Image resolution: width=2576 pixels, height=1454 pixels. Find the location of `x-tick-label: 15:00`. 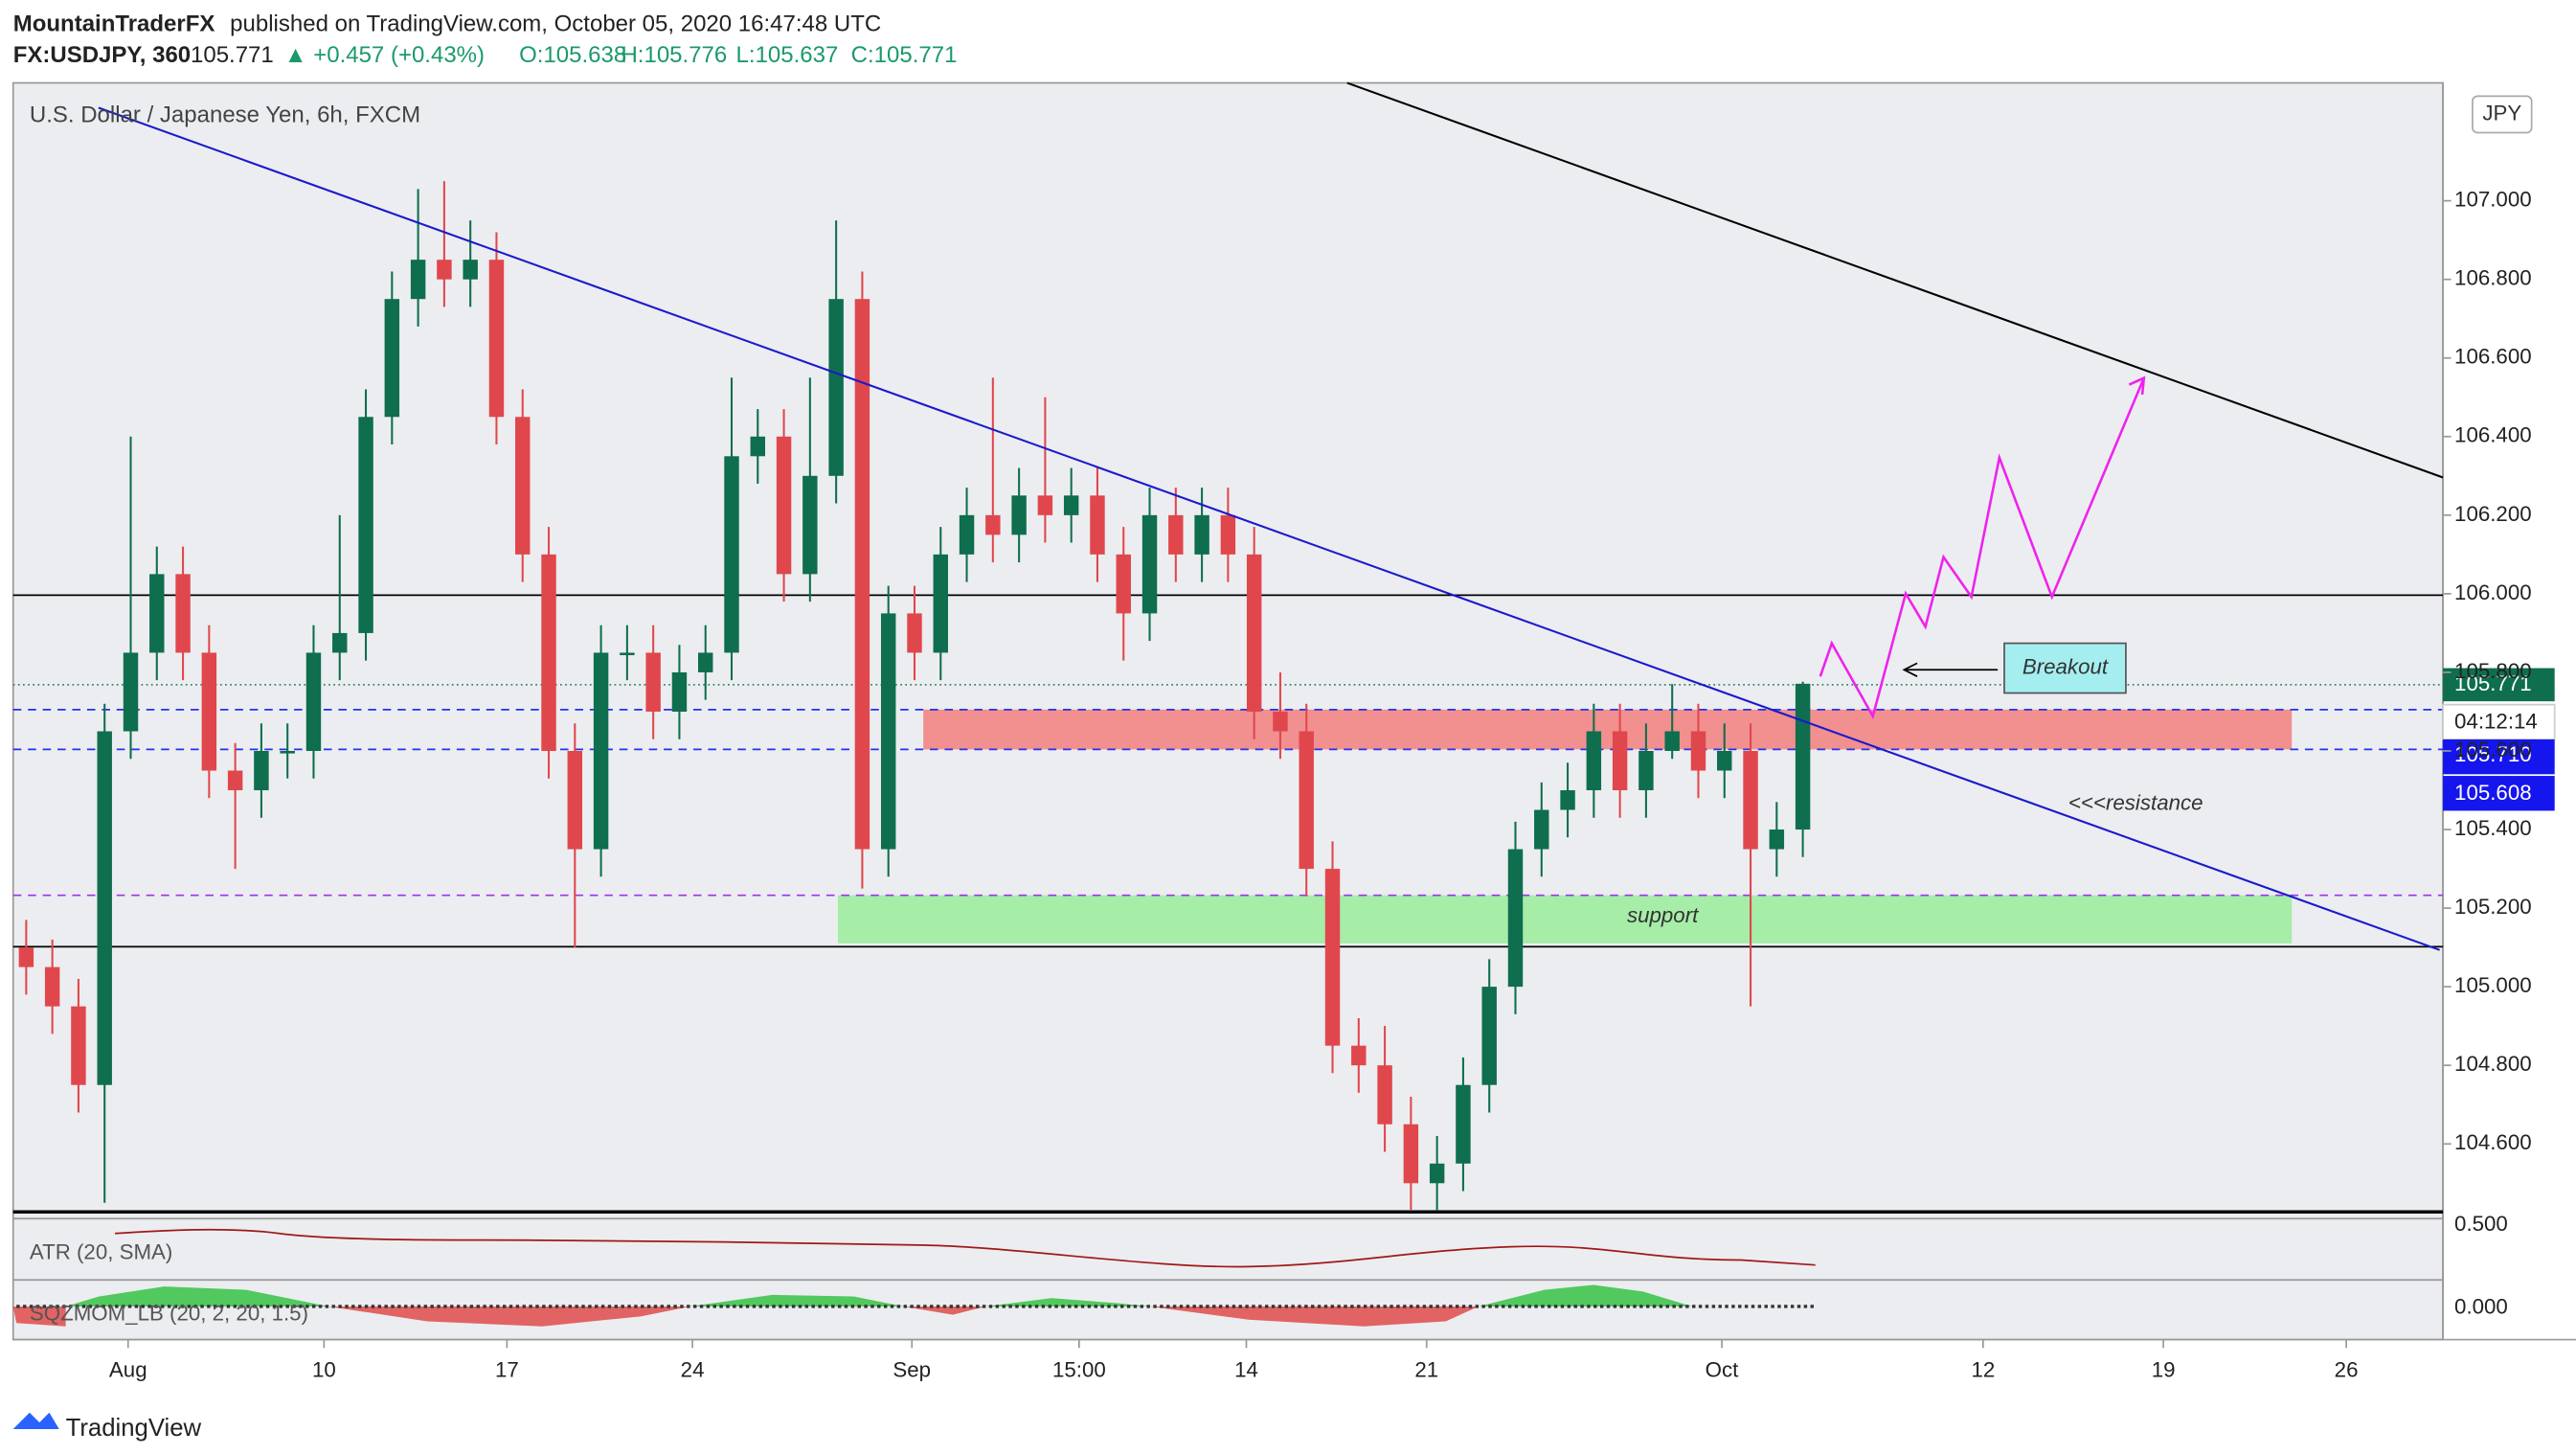

x-tick-label: 15:00 is located at coordinates (1079, 1369).